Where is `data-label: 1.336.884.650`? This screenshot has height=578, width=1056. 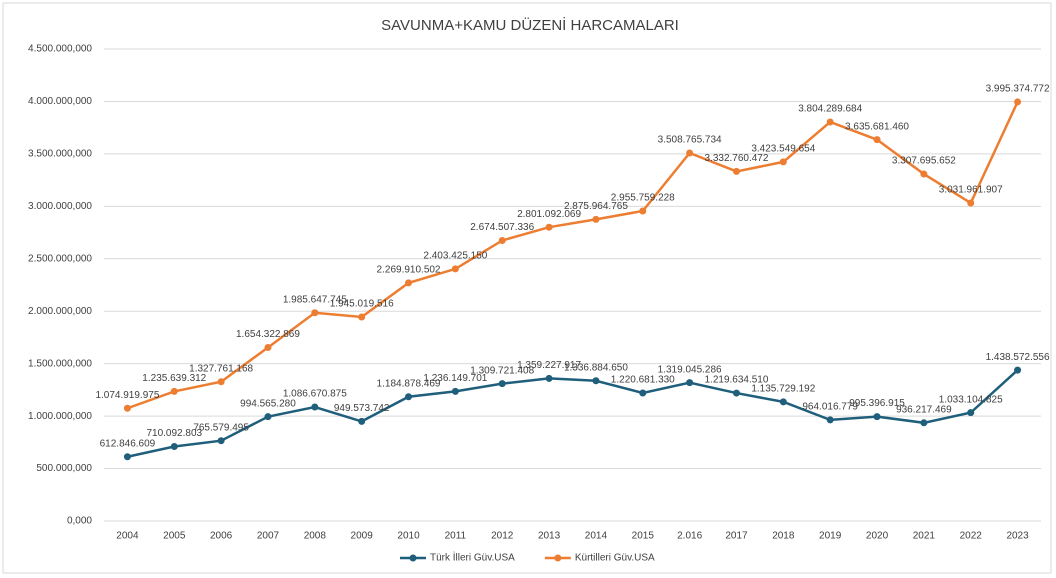 data-label: 1.336.884.650 is located at coordinates (596, 367).